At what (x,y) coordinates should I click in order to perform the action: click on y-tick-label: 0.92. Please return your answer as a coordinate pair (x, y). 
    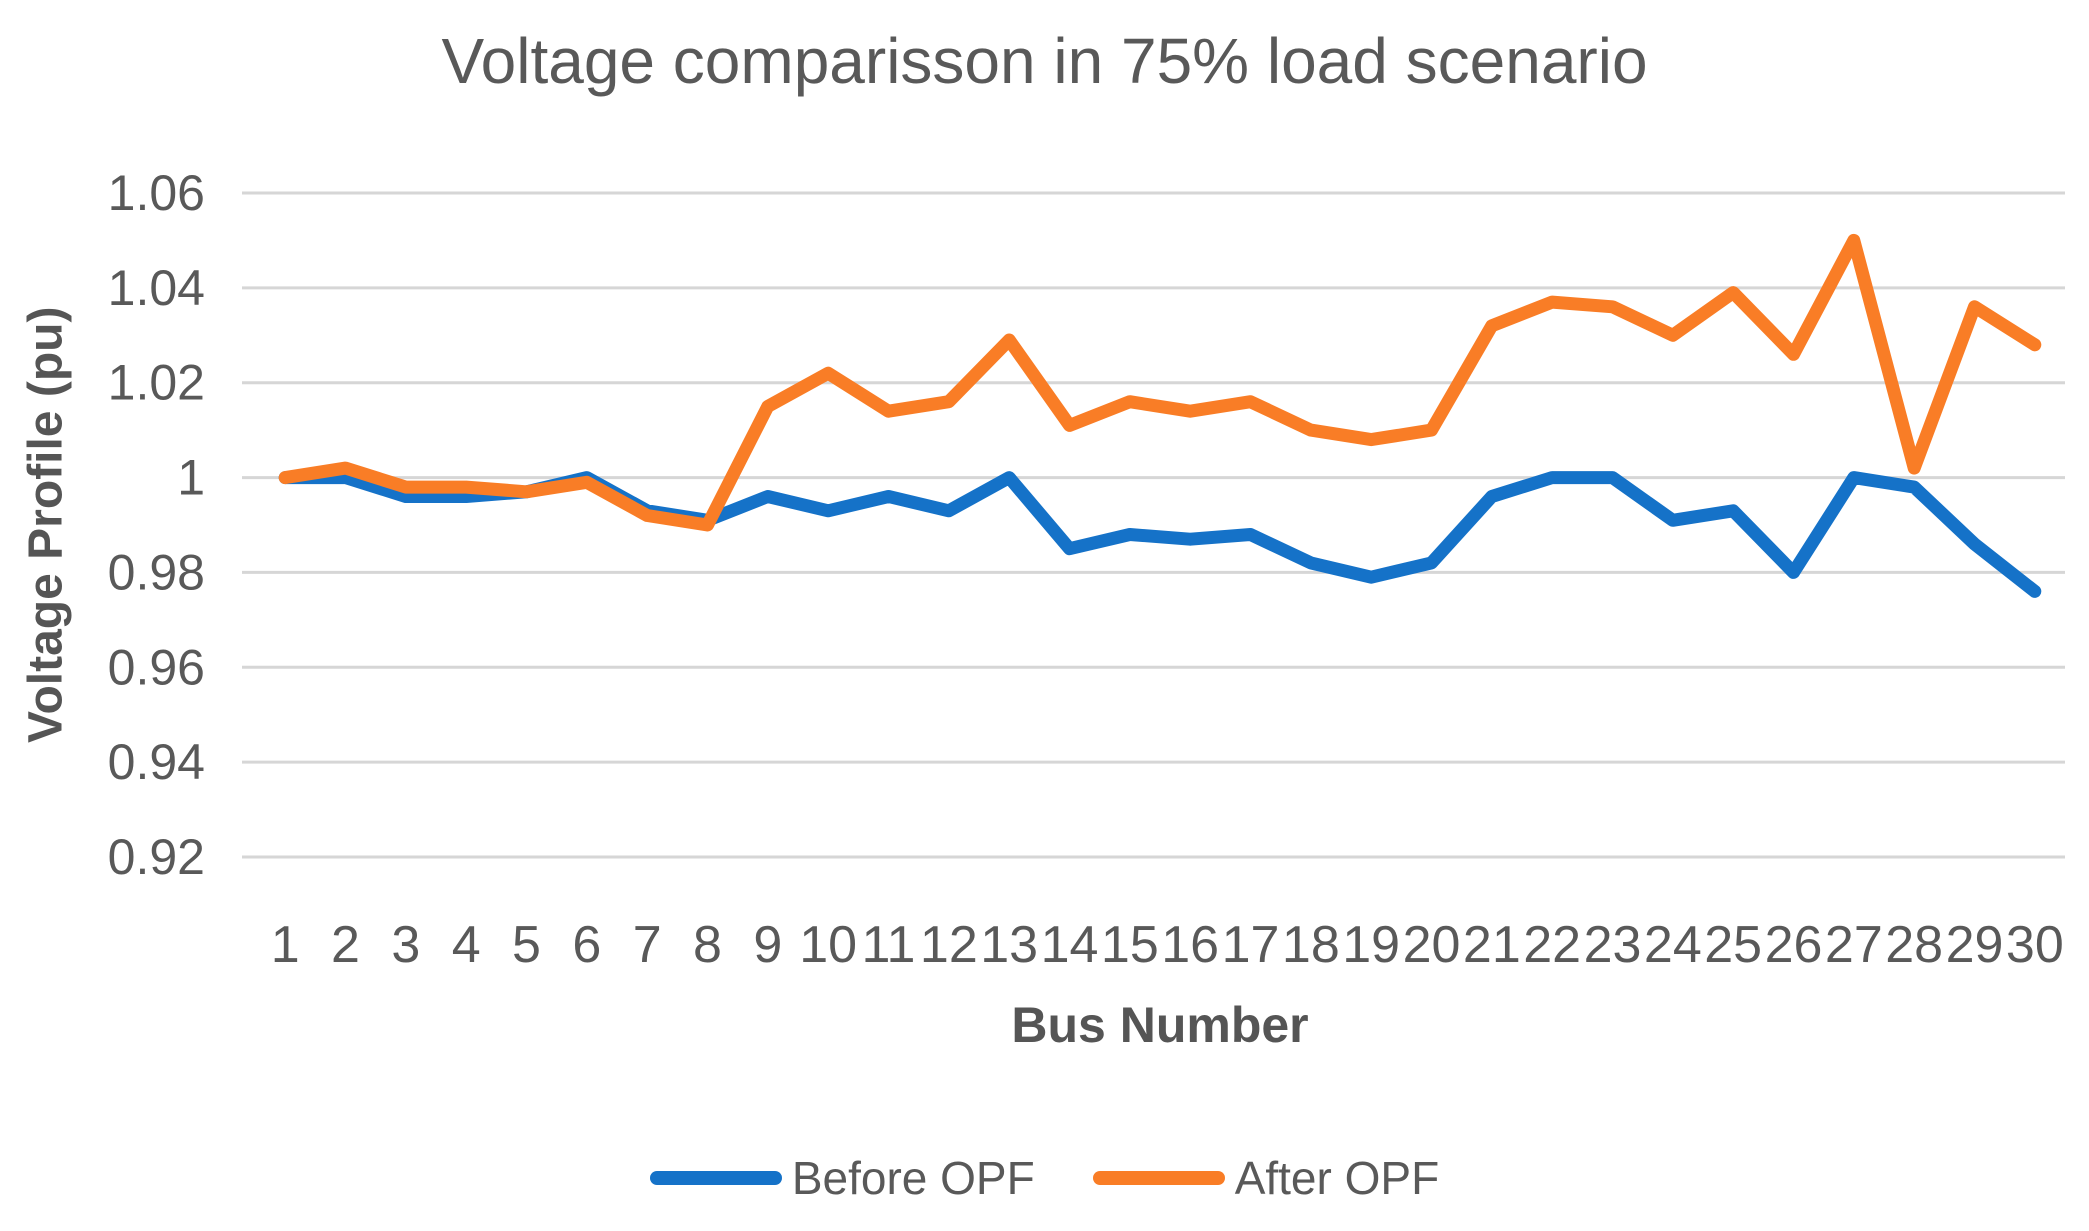
    Looking at the image, I should click on (156, 857).